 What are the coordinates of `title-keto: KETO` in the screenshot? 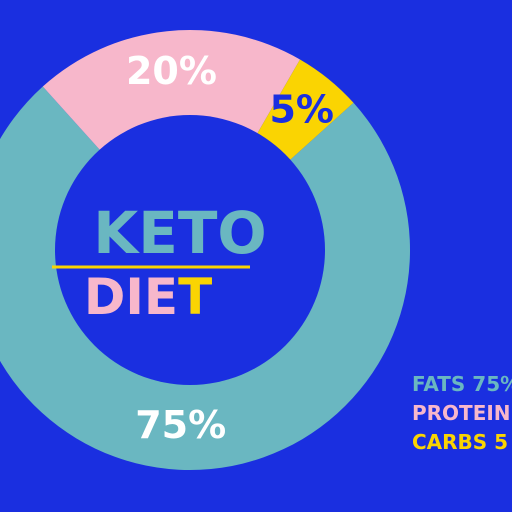 It's located at (179, 233).